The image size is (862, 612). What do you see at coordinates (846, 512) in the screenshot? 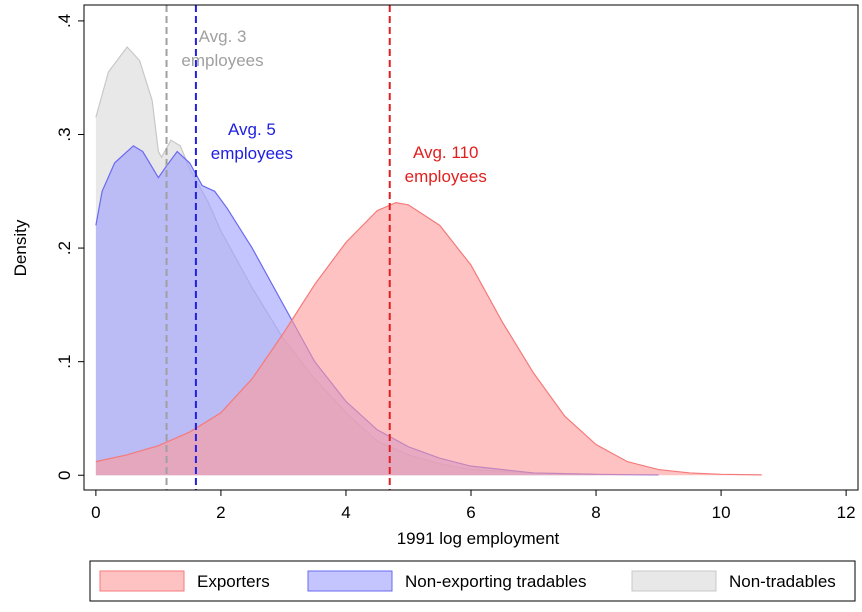
I see `x-tick-label: 12` at bounding box center [846, 512].